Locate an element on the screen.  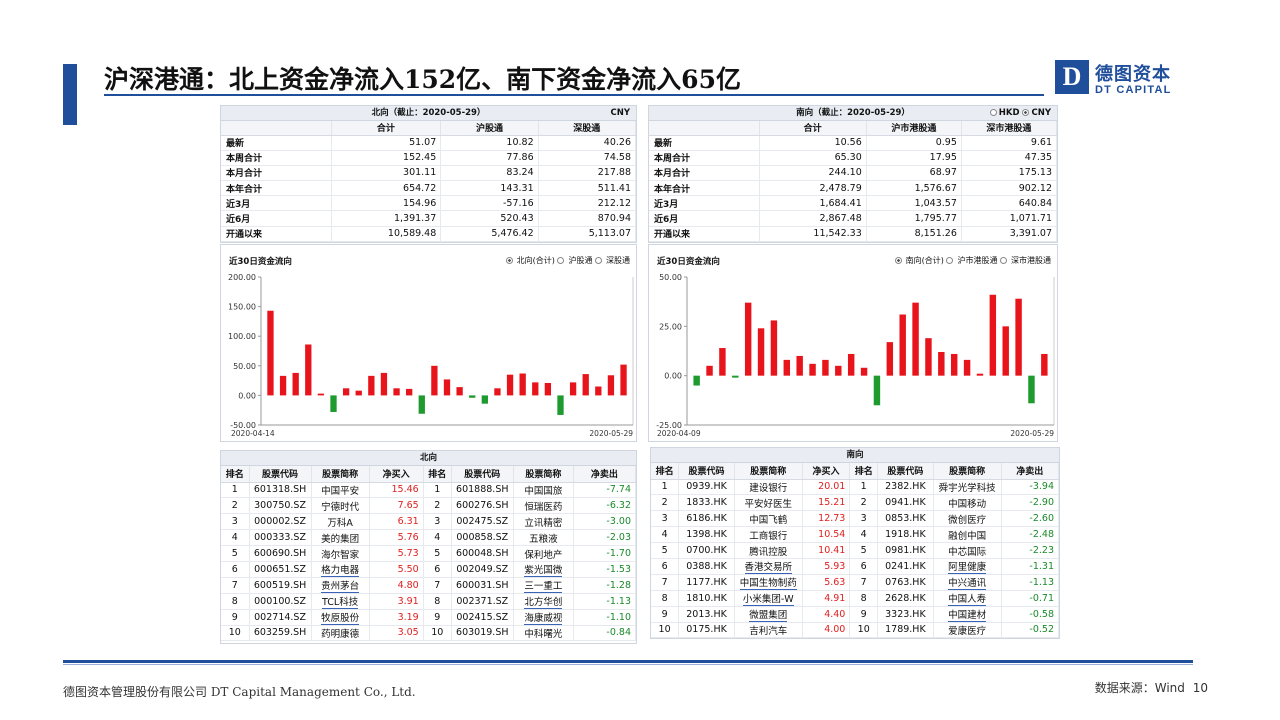
stock-name: 工商银行 is located at coordinates (768, 535).